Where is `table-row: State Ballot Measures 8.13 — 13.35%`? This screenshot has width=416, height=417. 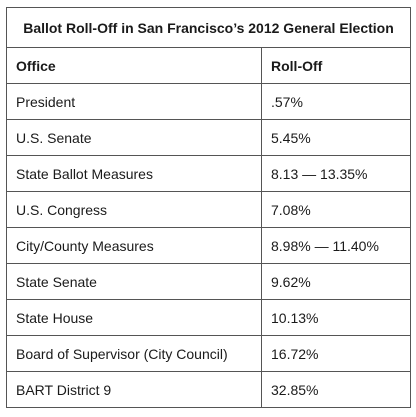 table-row: State Ballot Measures 8.13 — 13.35% is located at coordinates (208, 173).